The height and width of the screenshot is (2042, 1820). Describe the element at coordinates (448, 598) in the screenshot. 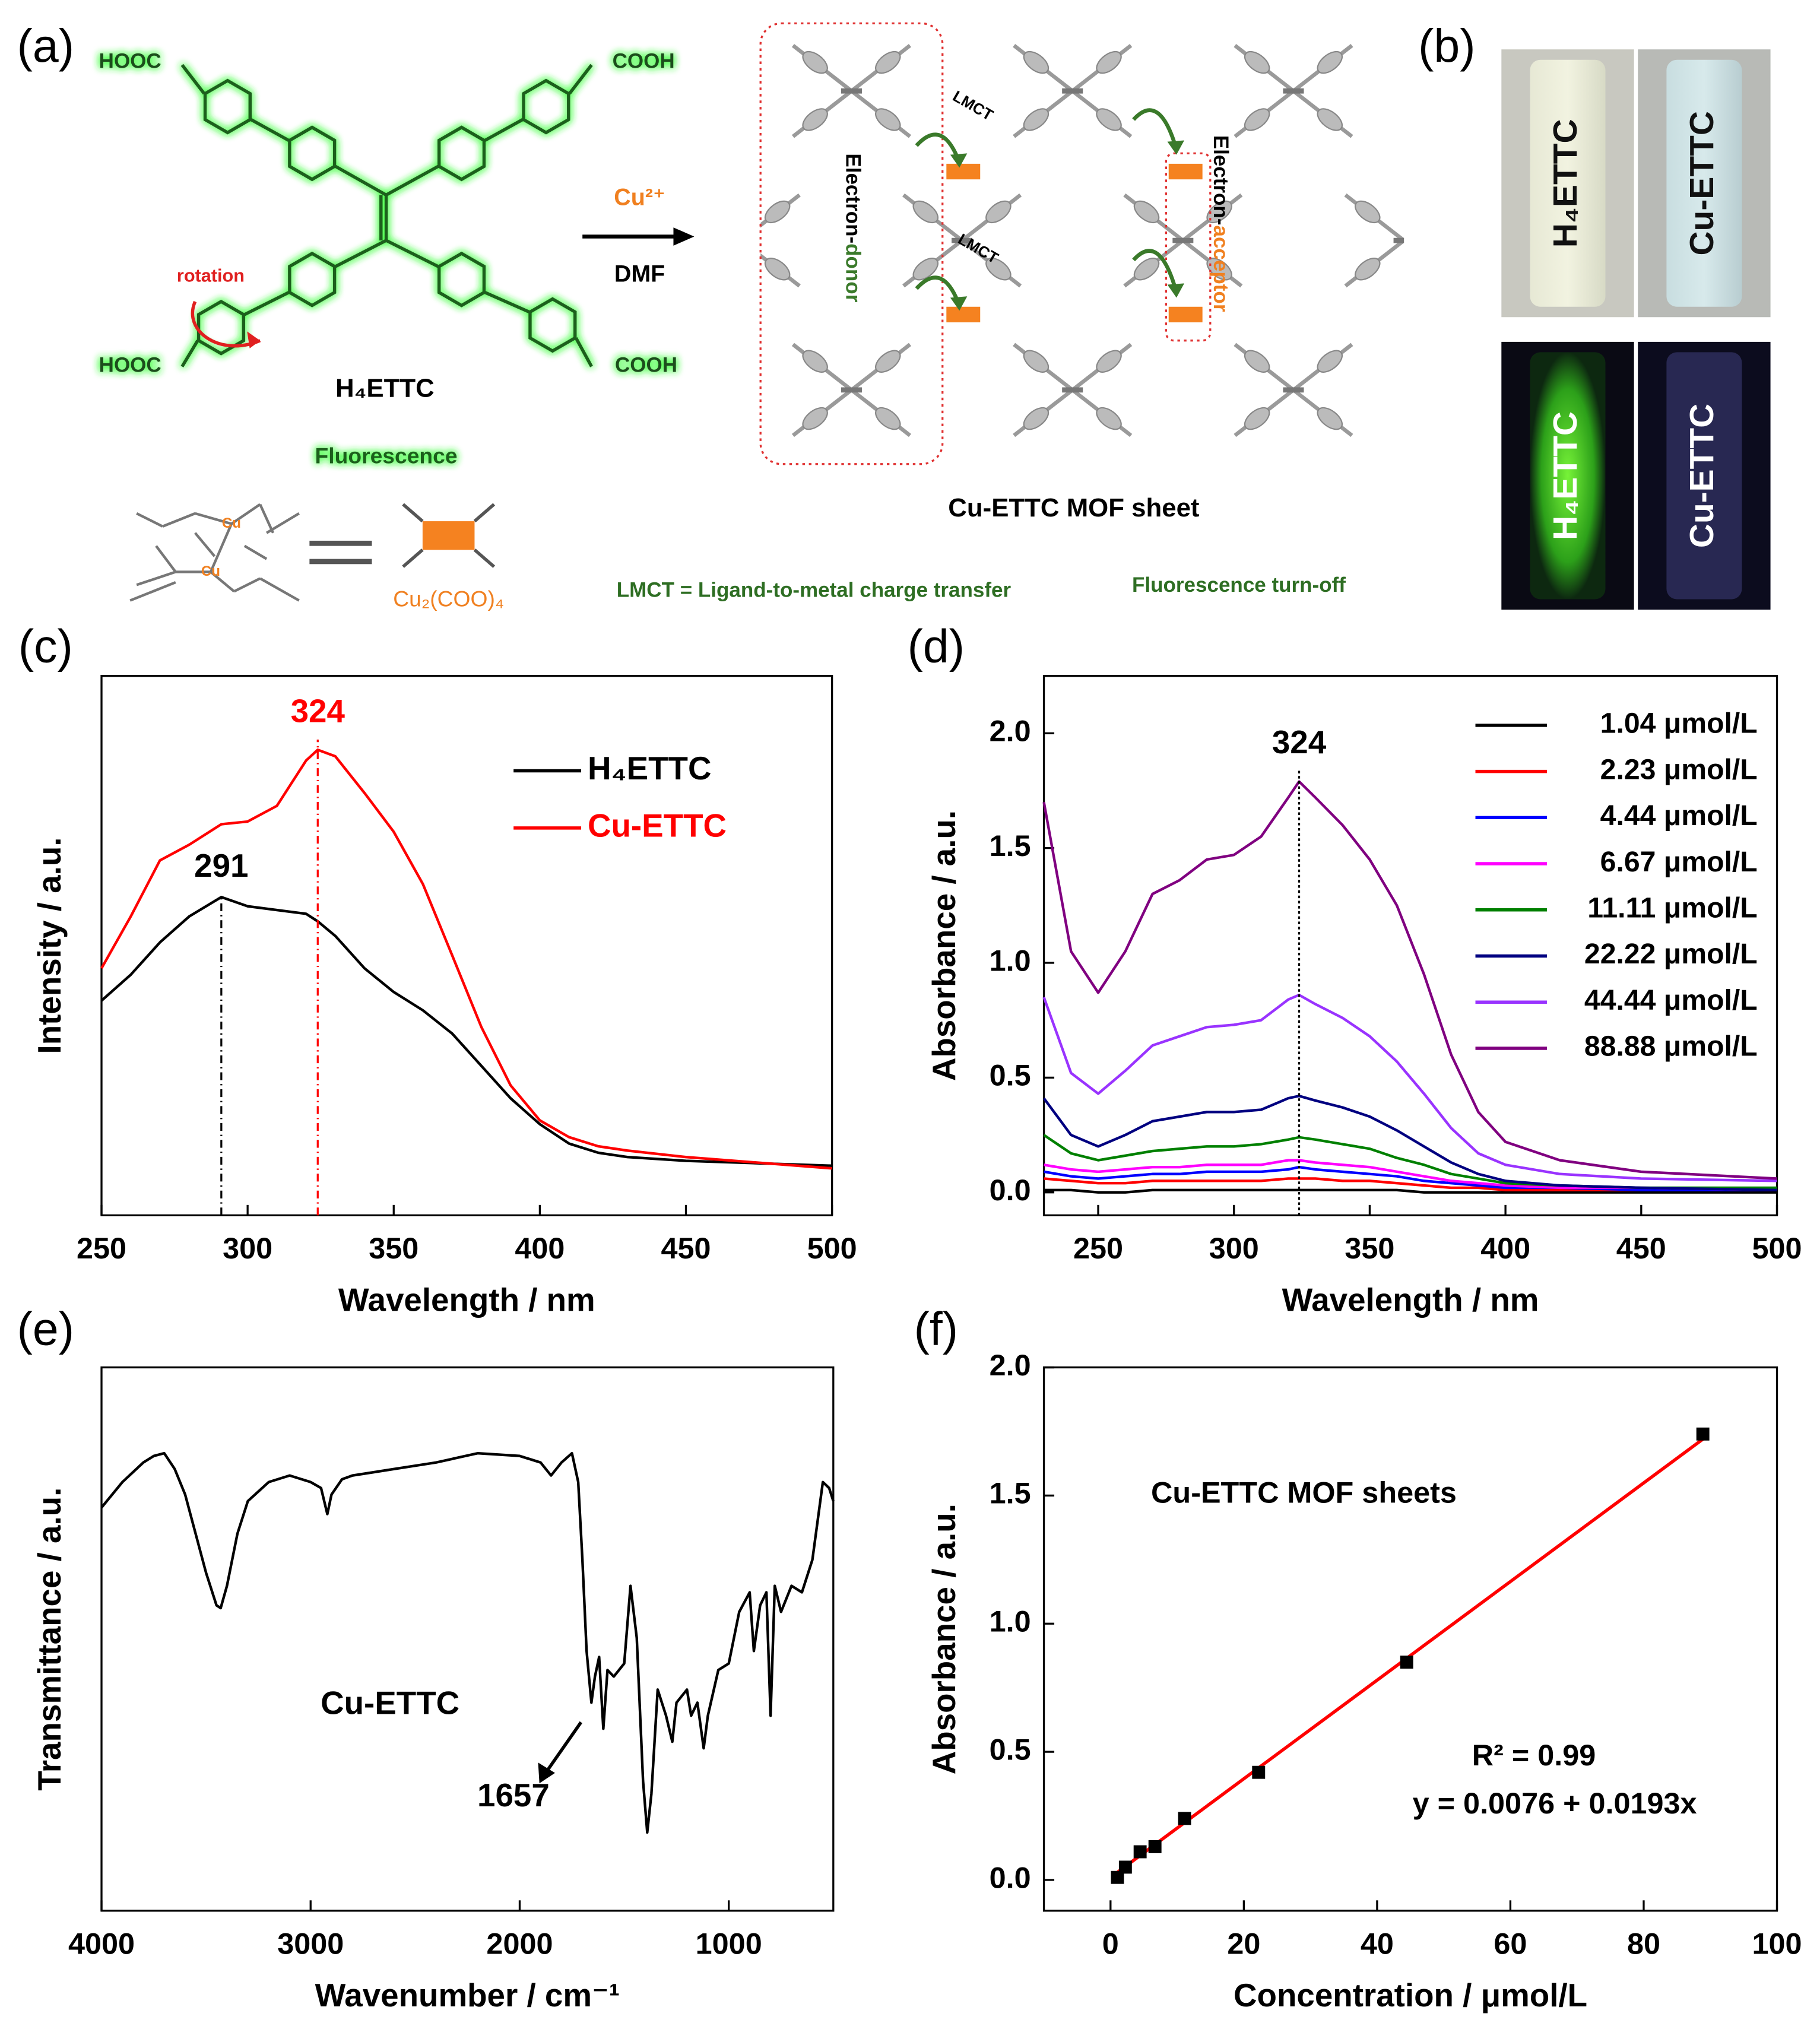

I see `cluster-label: Cu₂(COO)₄` at that location.